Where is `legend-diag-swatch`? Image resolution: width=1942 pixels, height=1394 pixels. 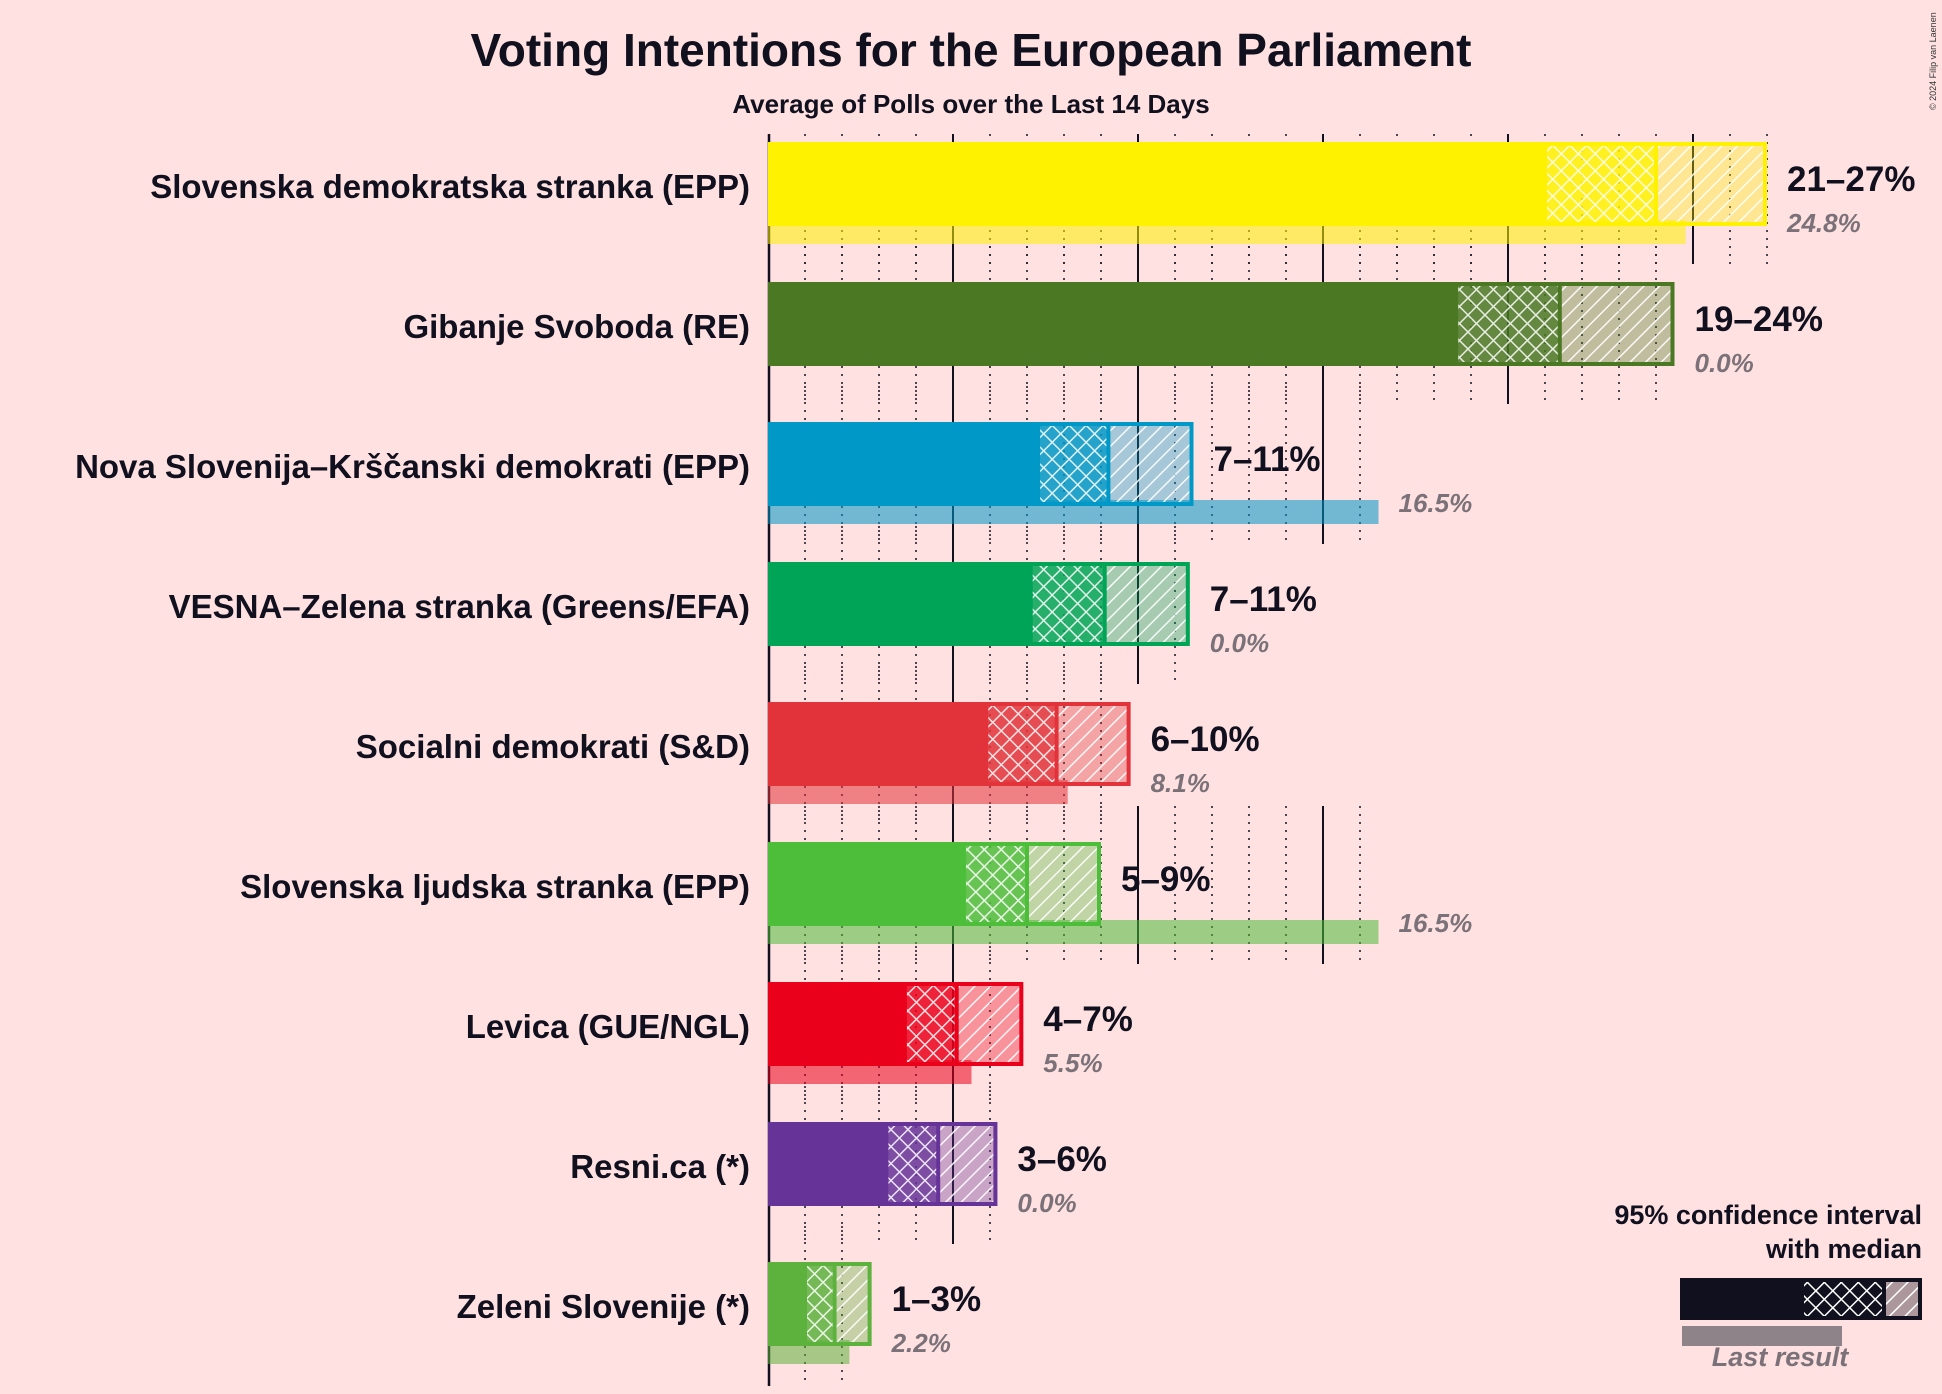
legend-diag-swatch is located at coordinates (1903, 1299).